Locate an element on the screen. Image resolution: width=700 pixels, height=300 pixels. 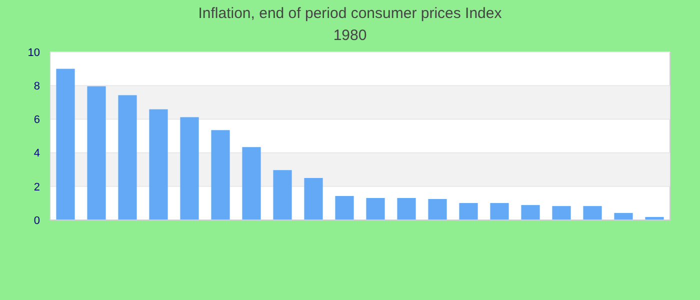
chart-subtitle: 1980 is located at coordinates (350, 35).